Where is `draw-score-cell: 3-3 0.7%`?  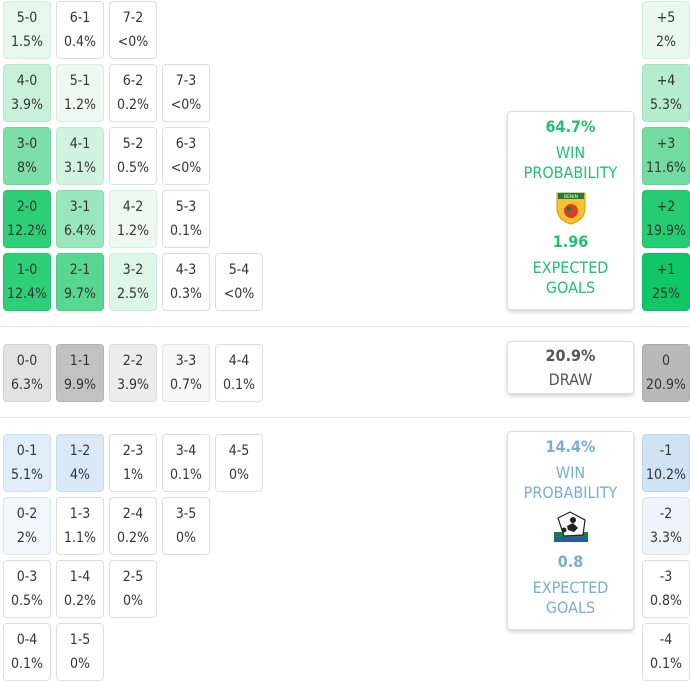 draw-score-cell: 3-3 0.7% is located at coordinates (186, 373).